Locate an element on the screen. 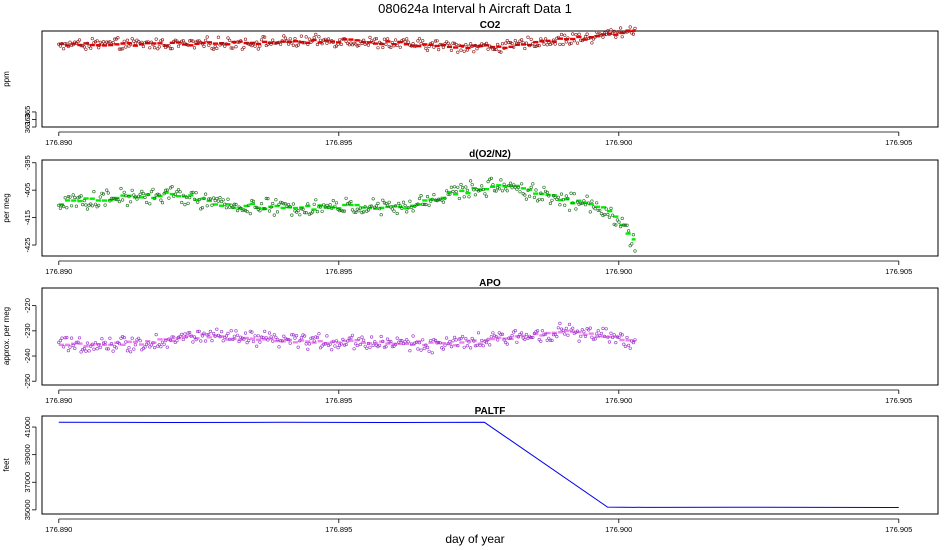 This screenshot has height=550, width=950. y-axis-label: approx. per meg is located at coordinates (6, 336).